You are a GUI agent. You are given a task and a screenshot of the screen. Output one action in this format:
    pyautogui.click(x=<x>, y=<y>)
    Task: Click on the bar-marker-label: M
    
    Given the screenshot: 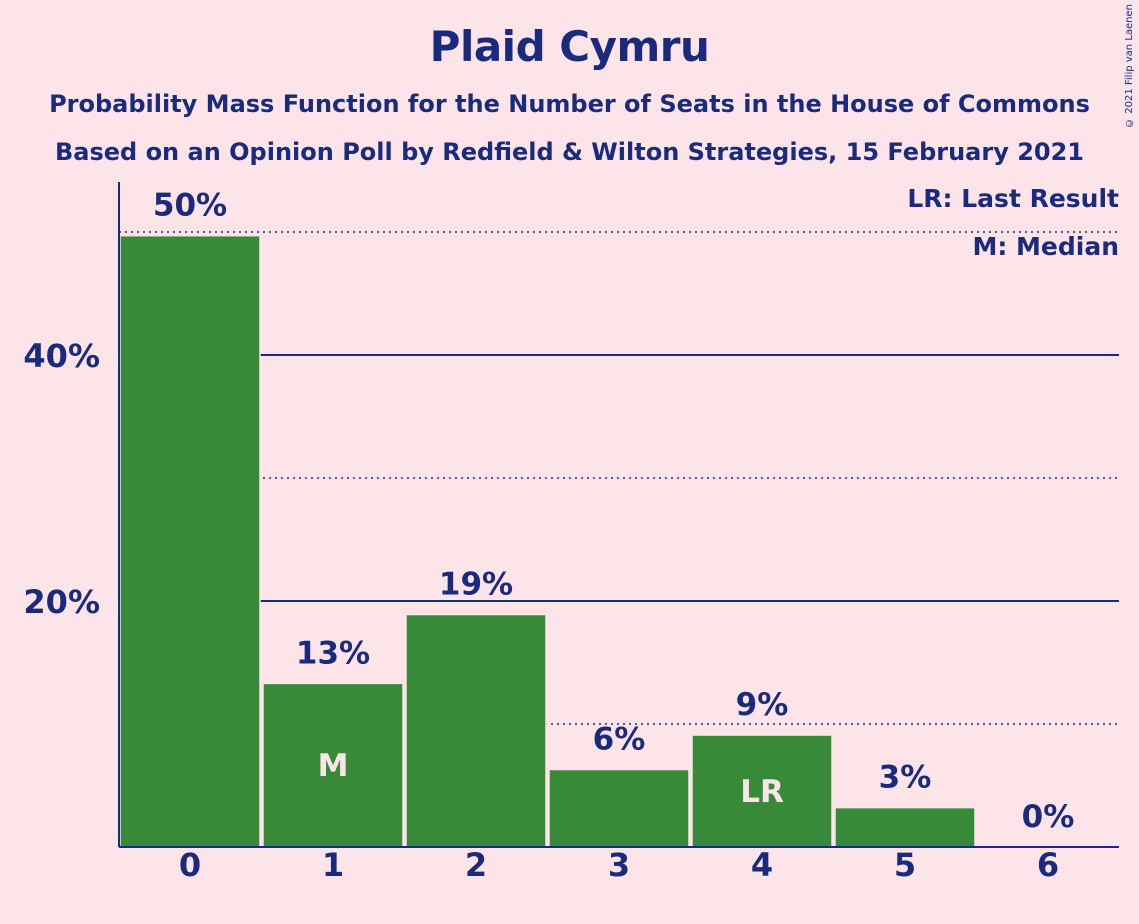 What is the action you would take?
    pyautogui.click(x=333, y=766)
    